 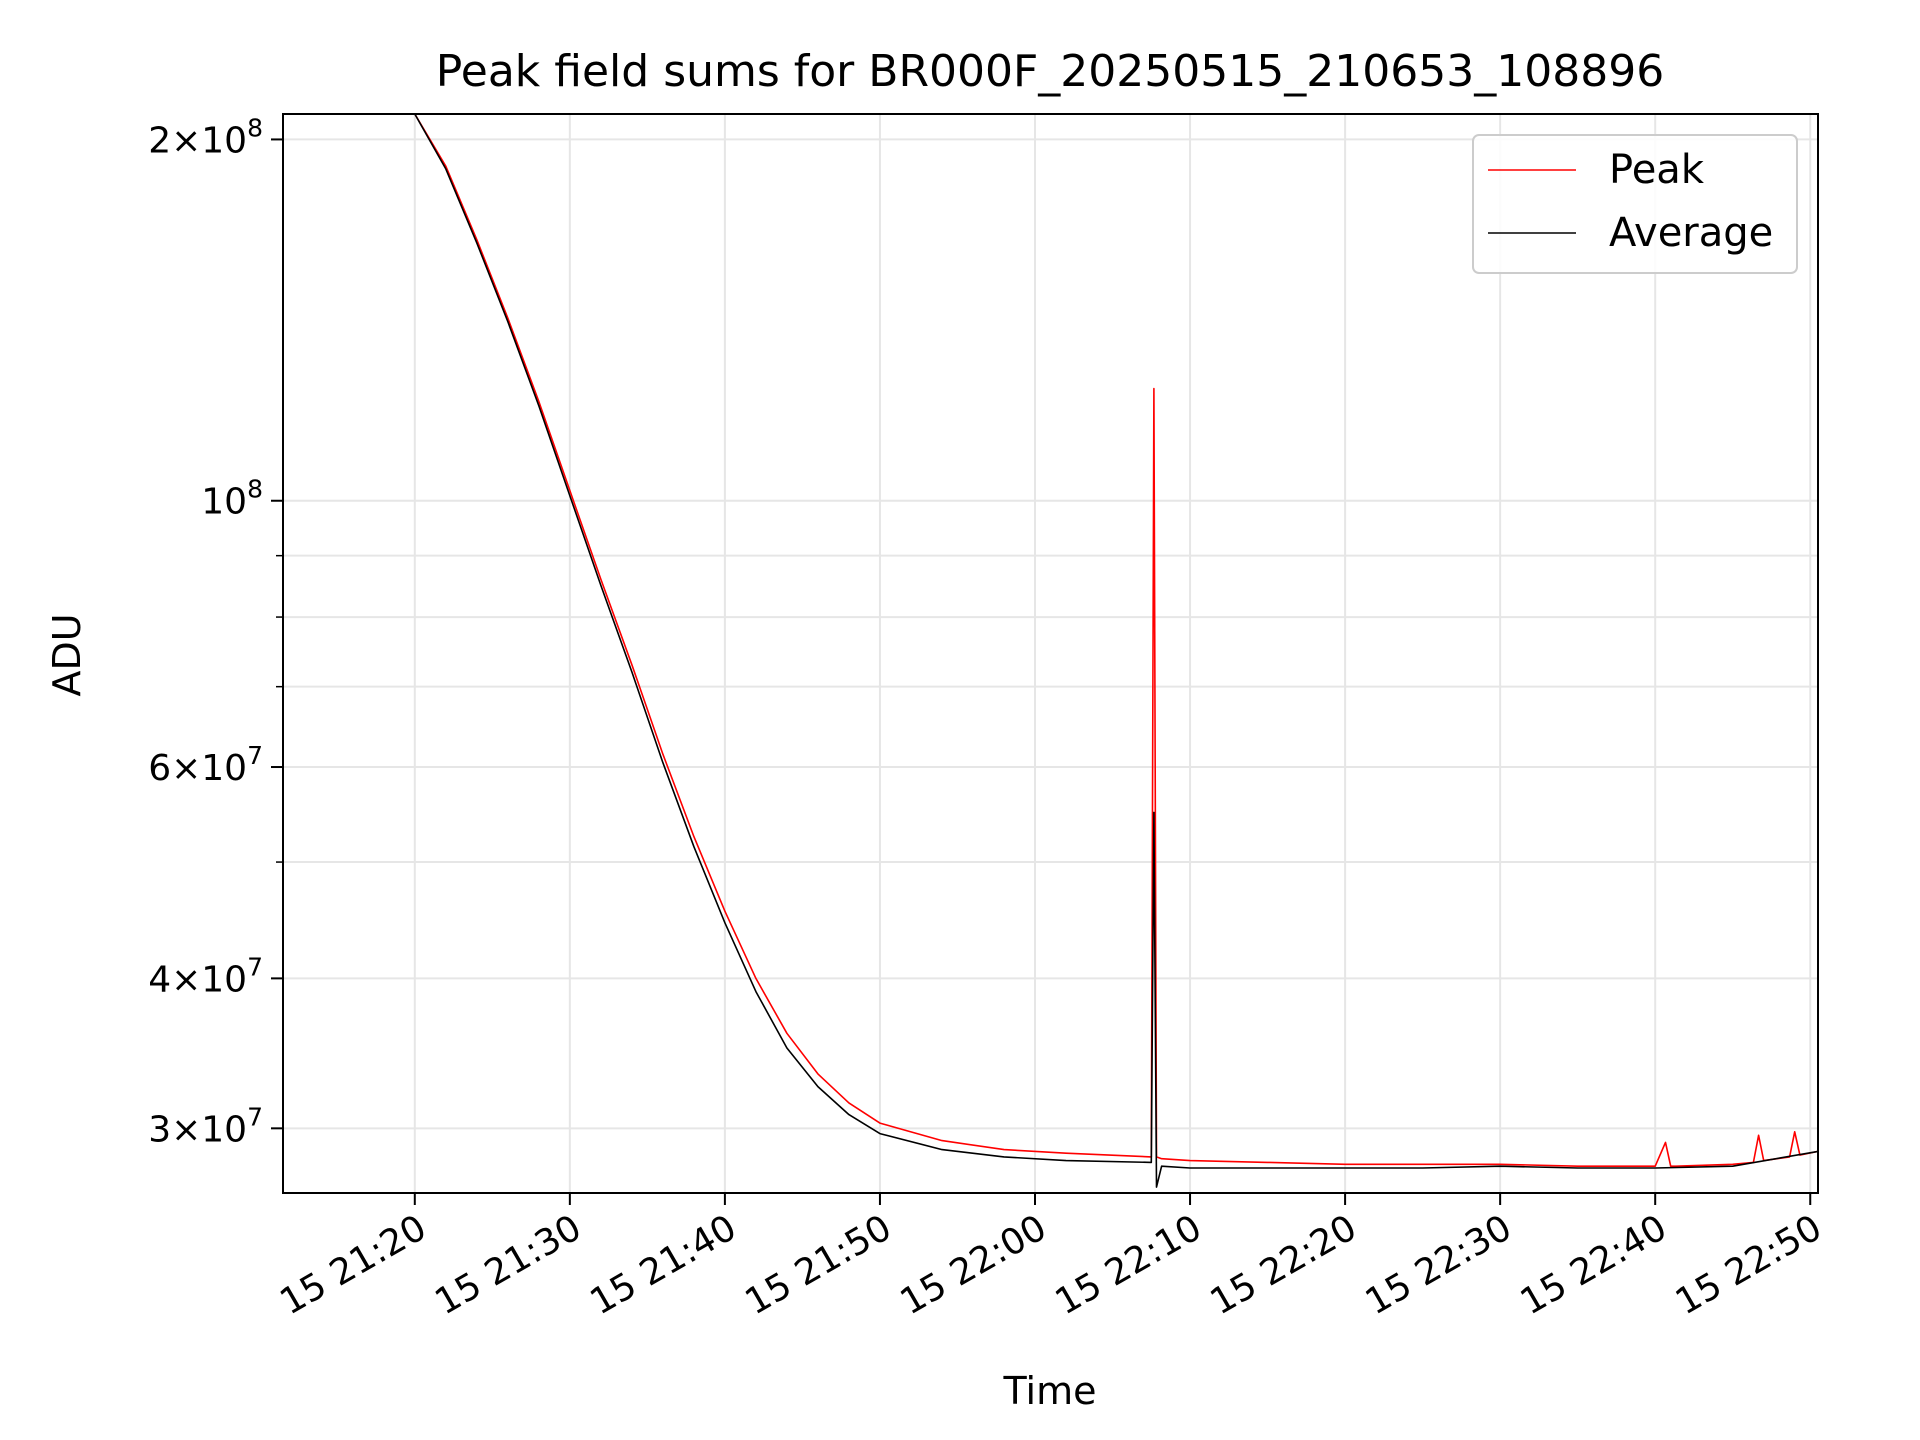 I want to click on y-axis-label: ADU, so click(x=67, y=654).